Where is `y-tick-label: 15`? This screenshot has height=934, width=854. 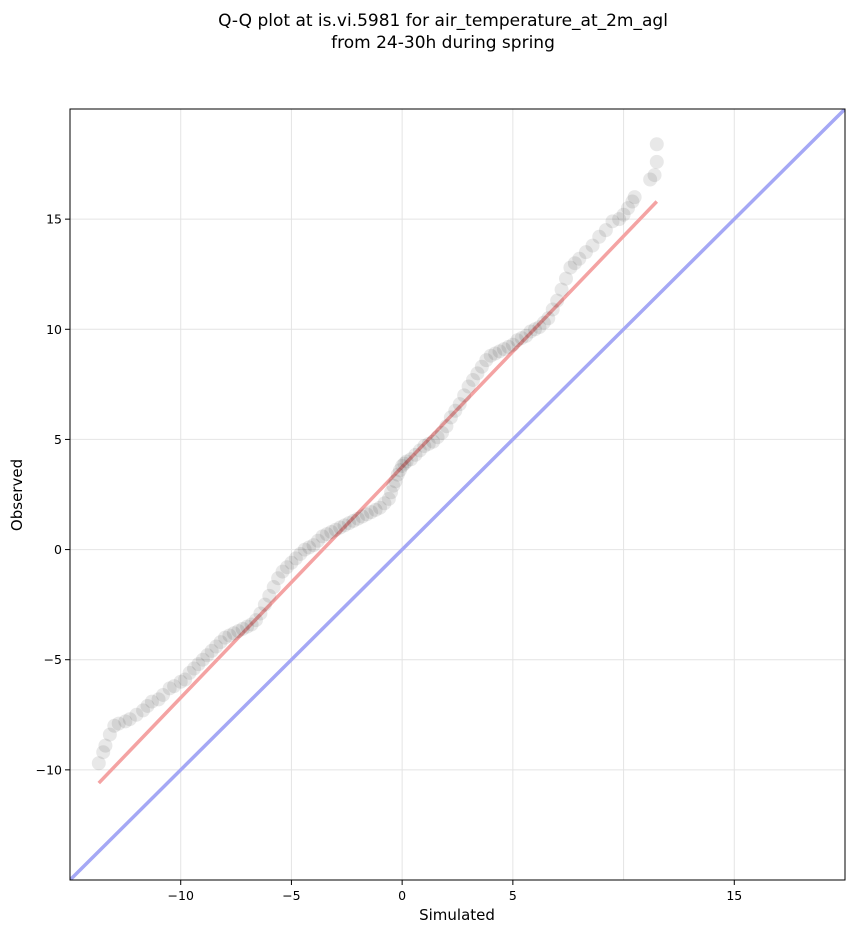 y-tick-label: 15 is located at coordinates (54, 219).